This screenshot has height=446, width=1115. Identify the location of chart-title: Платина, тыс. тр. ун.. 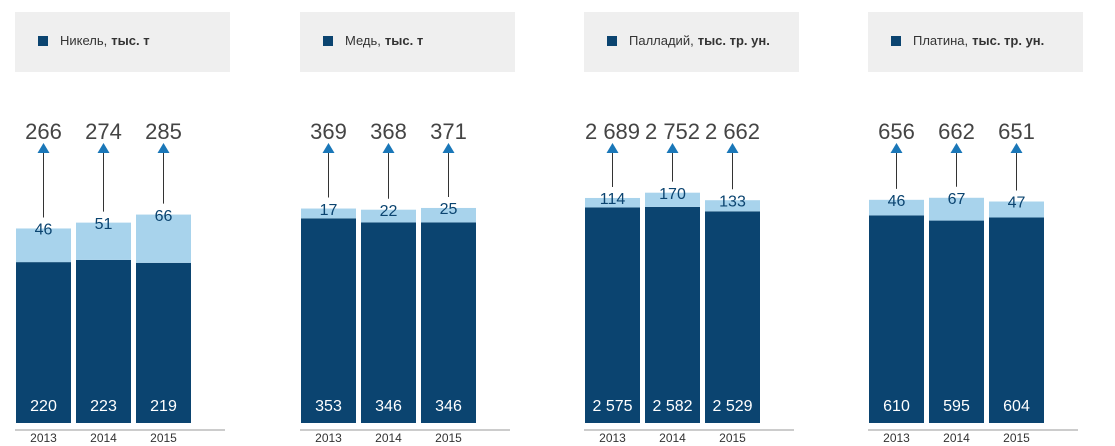
(978, 40).